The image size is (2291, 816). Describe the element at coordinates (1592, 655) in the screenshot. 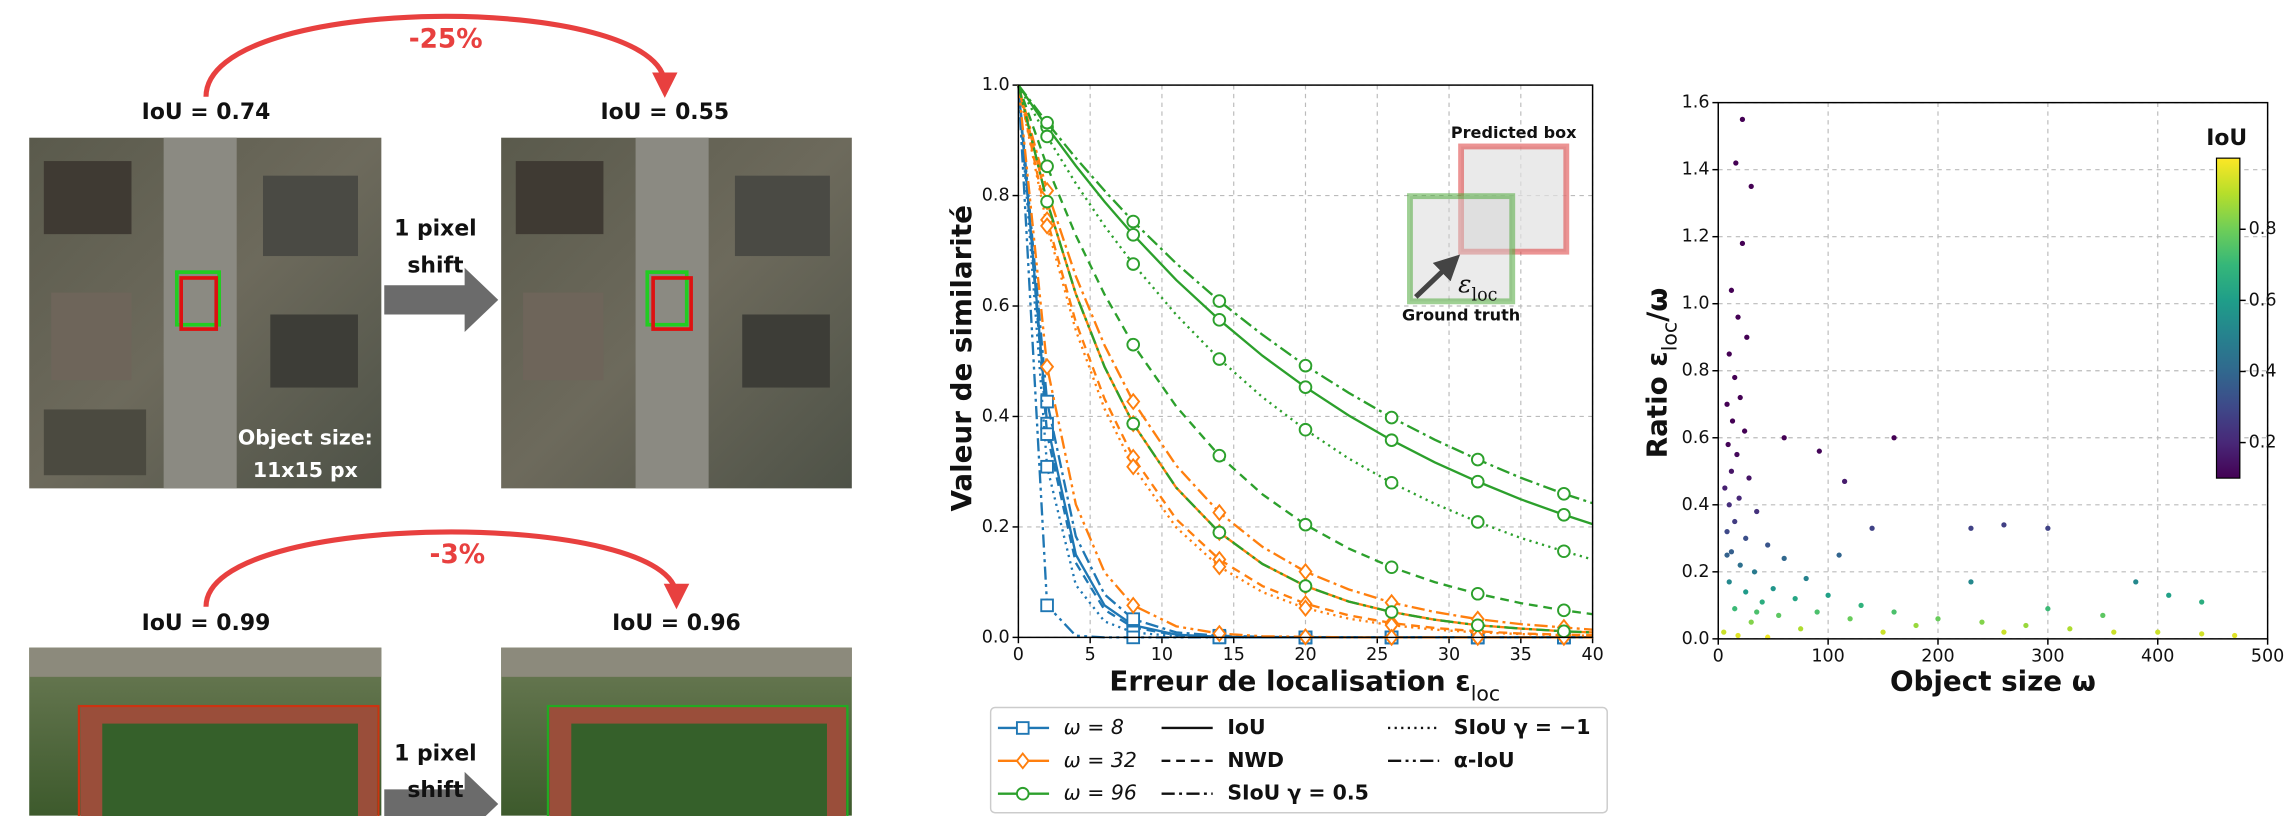

I see `x-tick-label: 40` at that location.